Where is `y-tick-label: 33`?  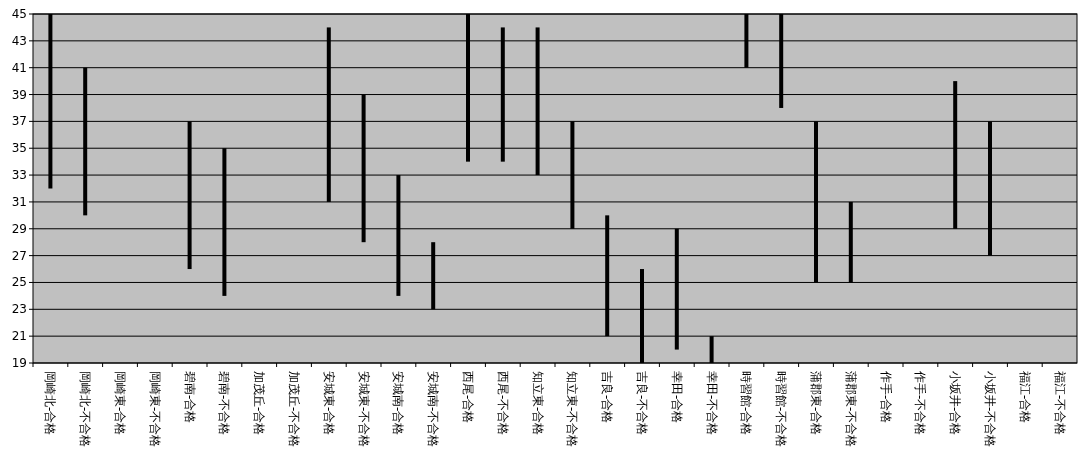
y-tick-label: 33 is located at coordinates (19, 175).